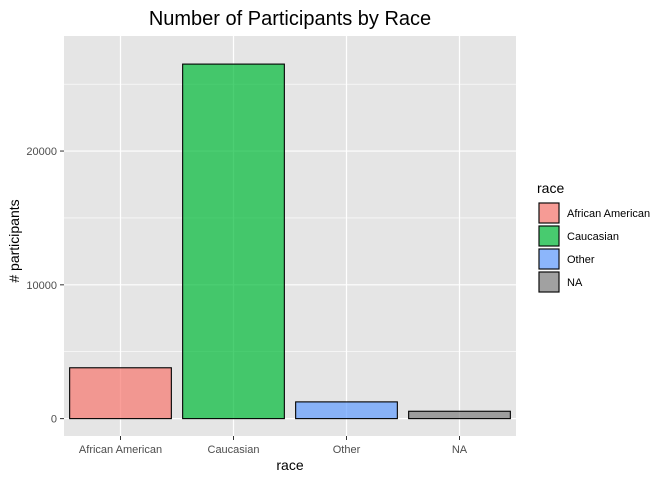 This screenshot has width=672, height=485. I want to click on legend-label: Caucasian, so click(593, 237).